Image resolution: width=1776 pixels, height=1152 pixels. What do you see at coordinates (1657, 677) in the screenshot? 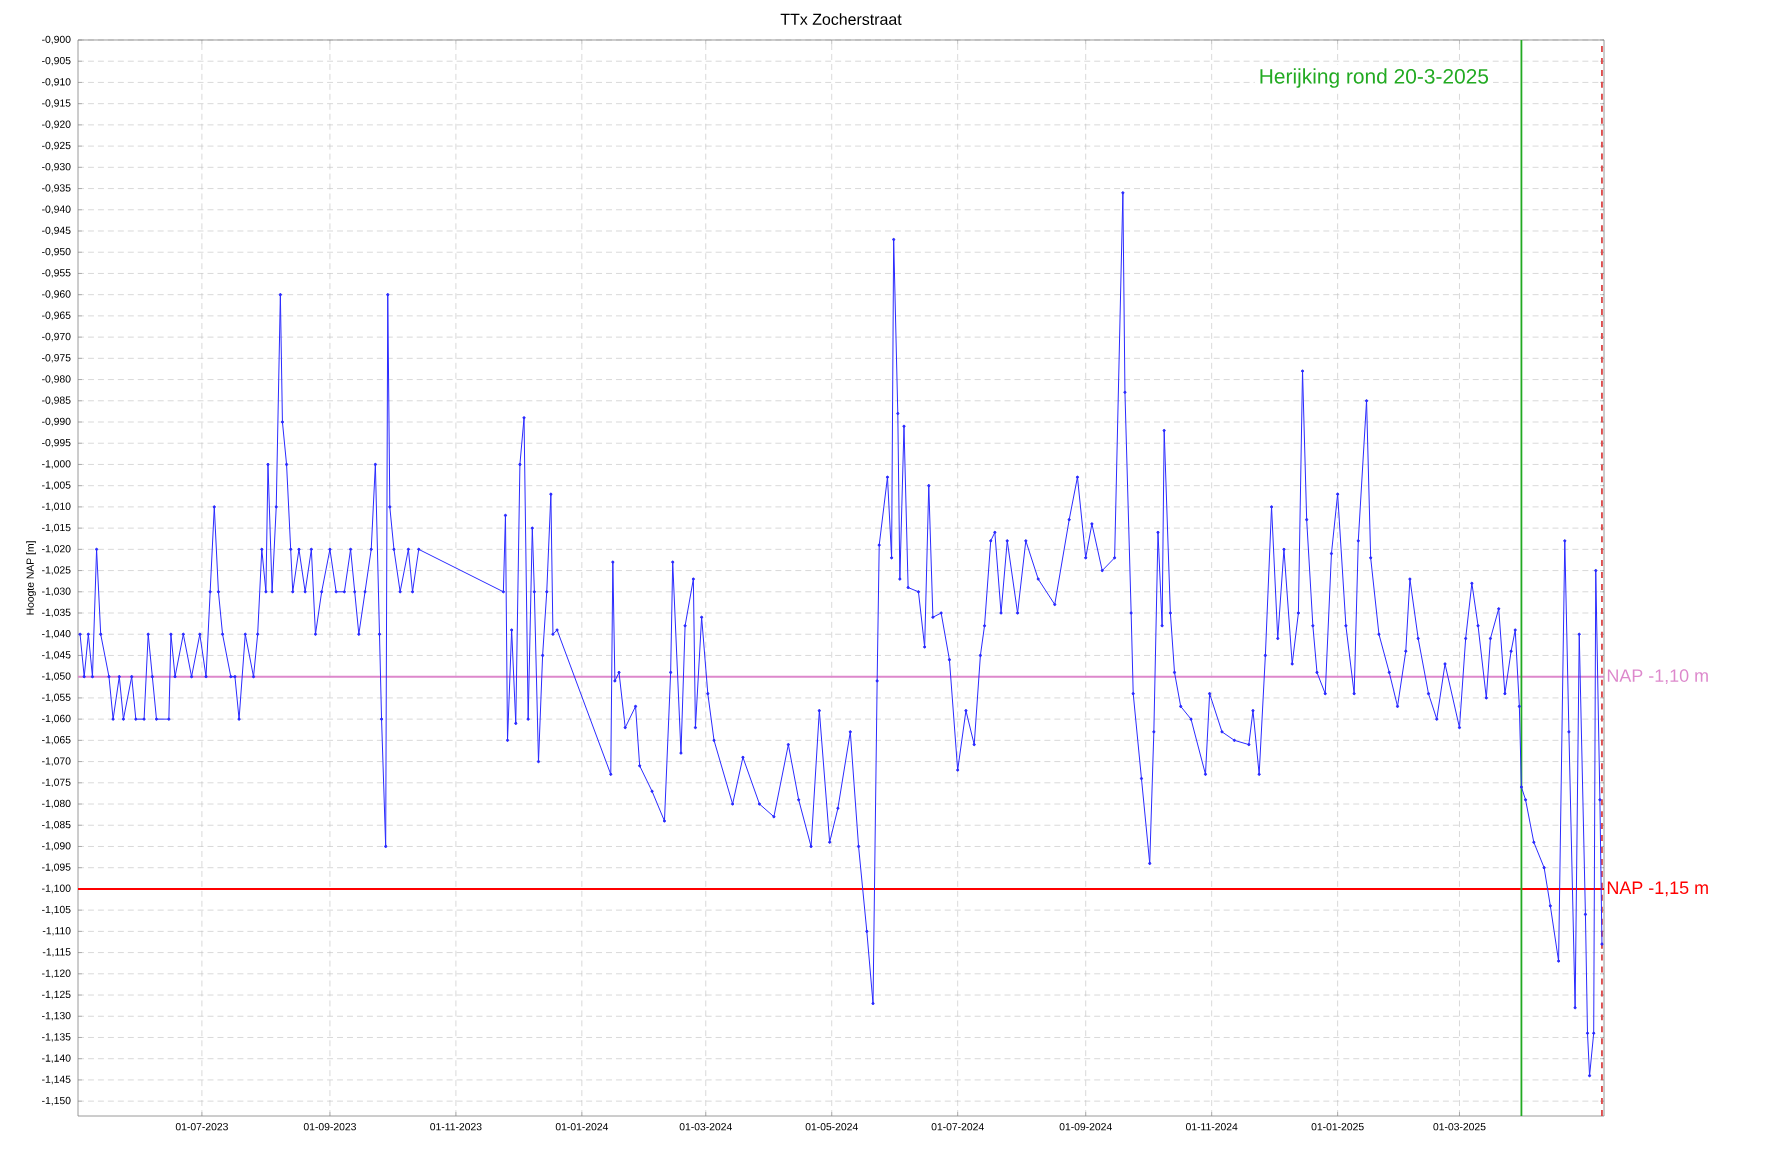
I see `ref-line-label: NAP -1,10 m` at bounding box center [1657, 677].